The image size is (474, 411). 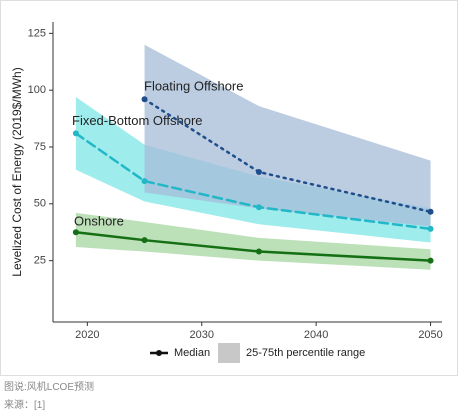 I want to click on caption: 图说:风机LCOE预测, so click(x=49, y=387).